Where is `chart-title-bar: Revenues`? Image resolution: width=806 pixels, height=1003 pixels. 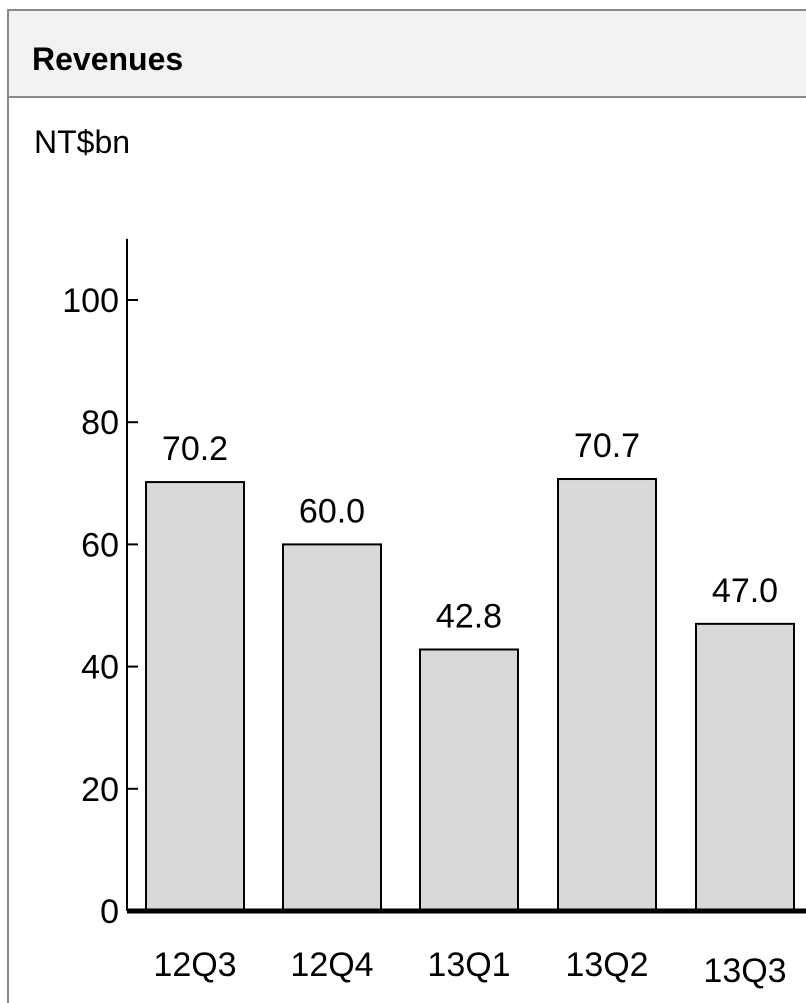
chart-title-bar: Revenues is located at coordinates (407, 54).